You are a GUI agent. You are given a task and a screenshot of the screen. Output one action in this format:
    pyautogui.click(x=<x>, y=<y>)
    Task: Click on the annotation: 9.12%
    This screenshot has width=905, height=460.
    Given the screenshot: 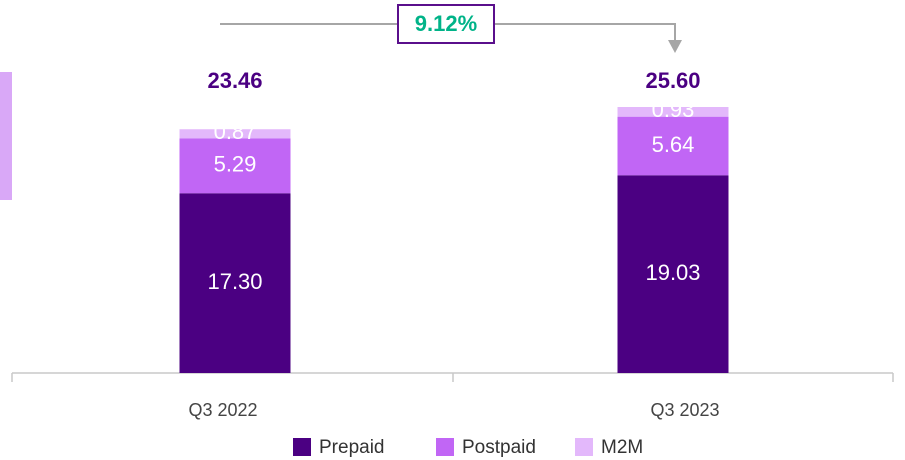 What is the action you would take?
    pyautogui.click(x=446, y=23)
    